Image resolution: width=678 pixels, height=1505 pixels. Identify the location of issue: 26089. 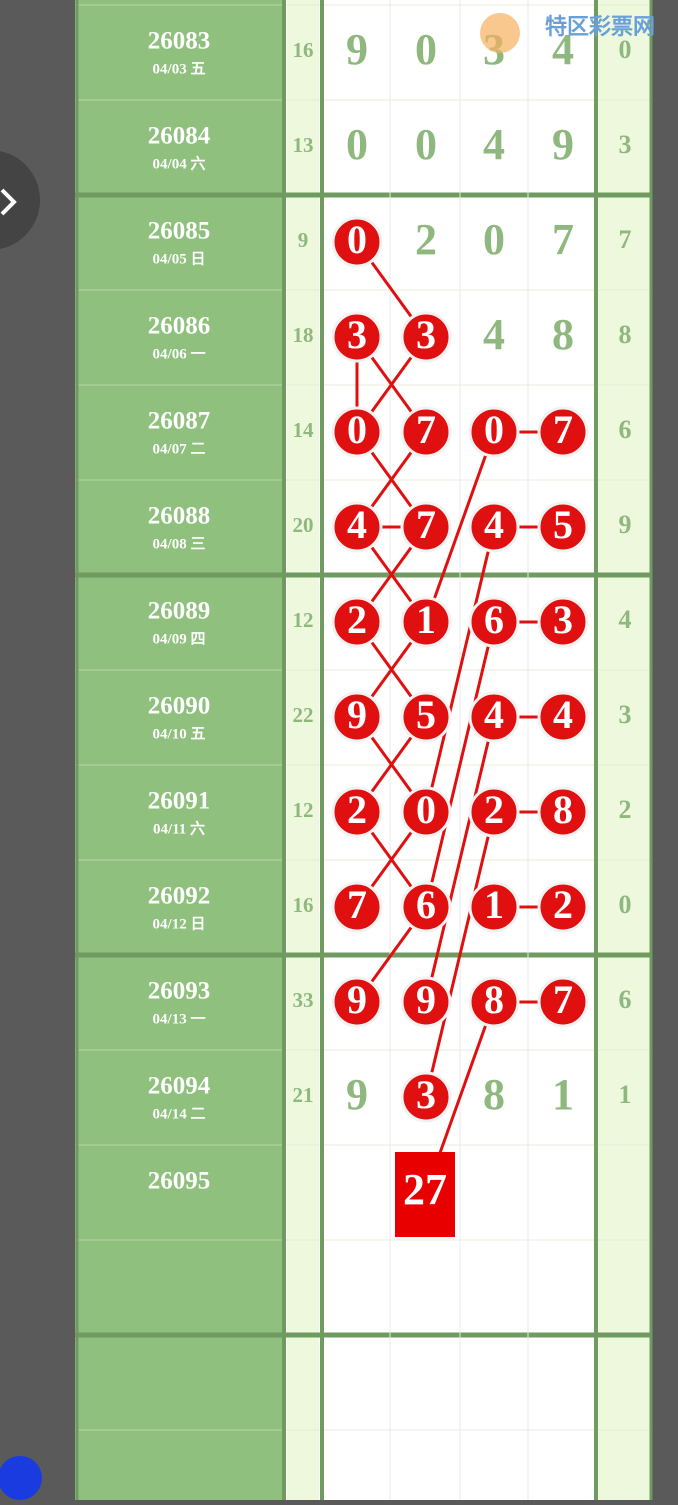
(179, 611).